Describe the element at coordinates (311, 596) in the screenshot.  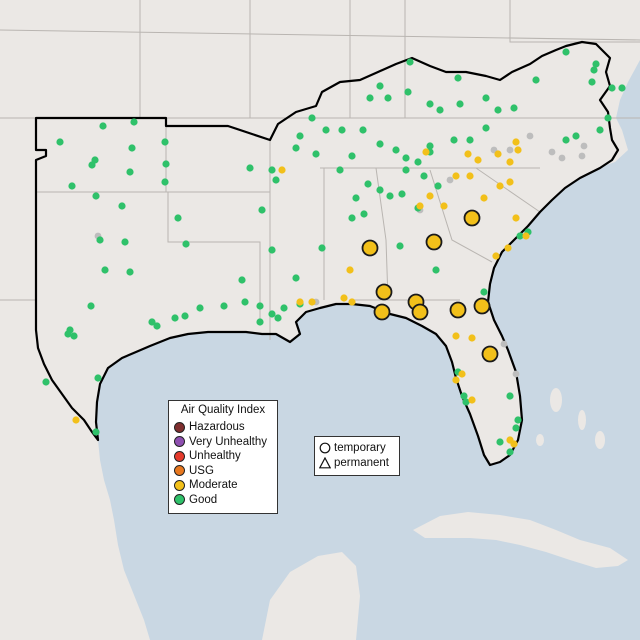
I see `yucatan-land` at that location.